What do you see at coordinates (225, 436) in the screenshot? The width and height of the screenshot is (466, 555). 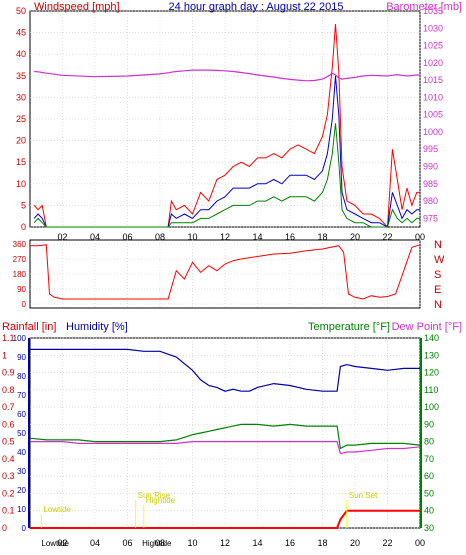 I see `series-temperature-line` at bounding box center [225, 436].